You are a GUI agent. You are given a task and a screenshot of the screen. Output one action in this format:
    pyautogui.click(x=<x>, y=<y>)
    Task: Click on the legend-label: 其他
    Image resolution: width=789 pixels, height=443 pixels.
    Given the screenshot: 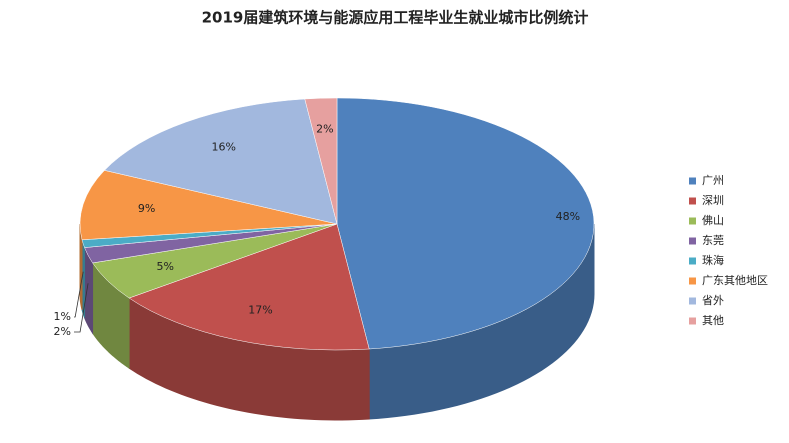 What is the action you would take?
    pyautogui.click(x=713, y=320)
    